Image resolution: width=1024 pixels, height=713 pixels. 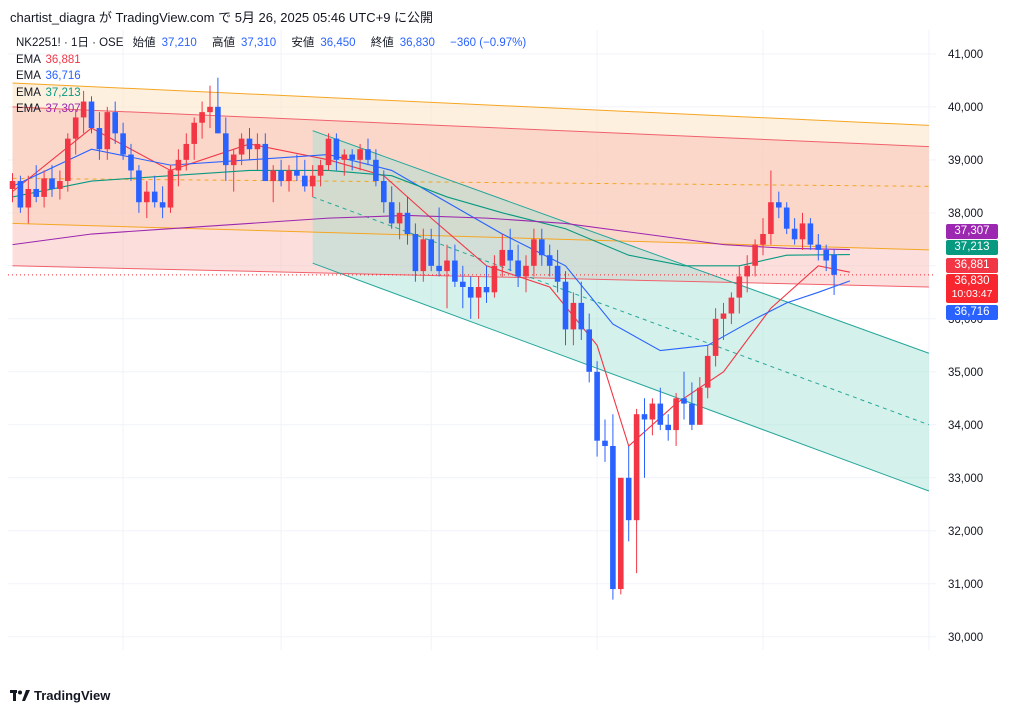 What do you see at coordinates (63, 109) in the screenshot?
I see `ema-value: 37,307` at bounding box center [63, 109].